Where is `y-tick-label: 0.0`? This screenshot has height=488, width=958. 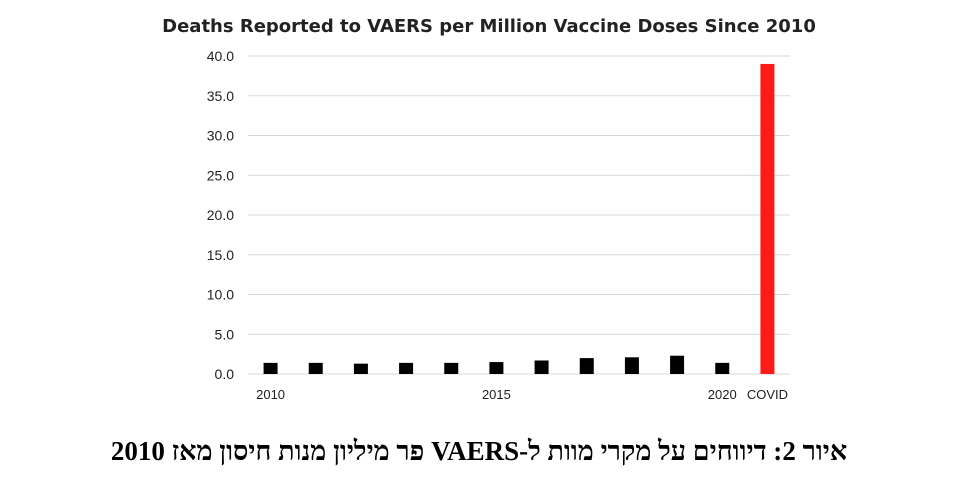
y-tick-label: 0.0 is located at coordinates (225, 374).